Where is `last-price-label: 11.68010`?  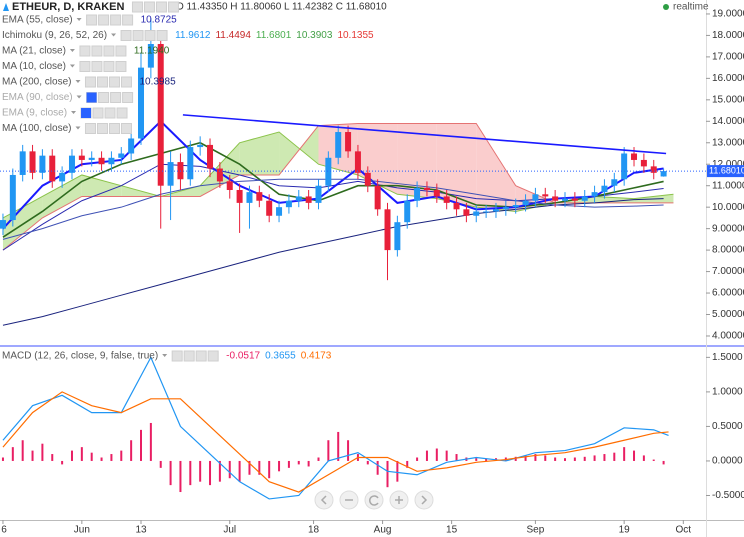
last-price-label: 11.68010 is located at coordinates (726, 170).